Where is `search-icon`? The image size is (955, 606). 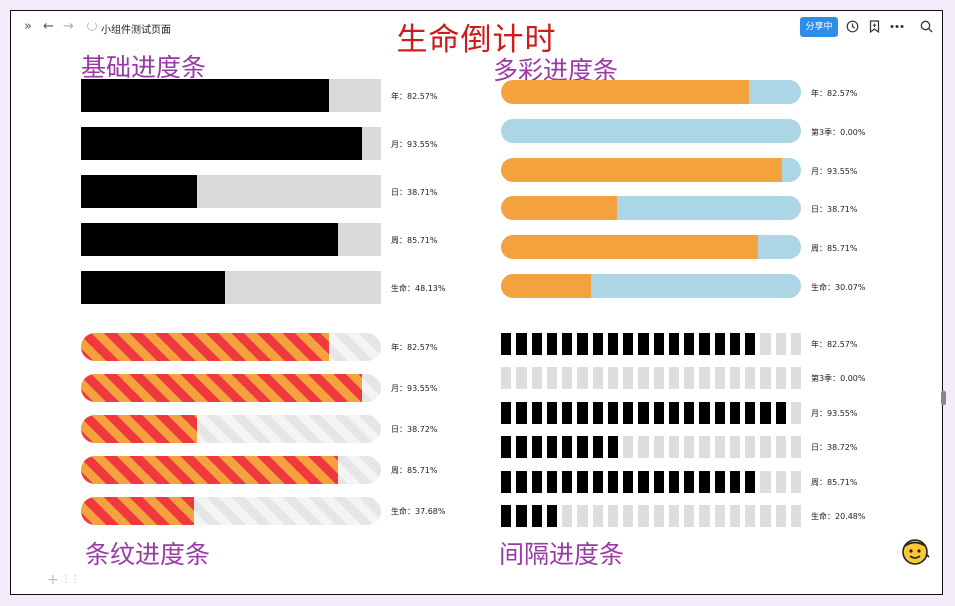 search-icon is located at coordinates (926, 28).